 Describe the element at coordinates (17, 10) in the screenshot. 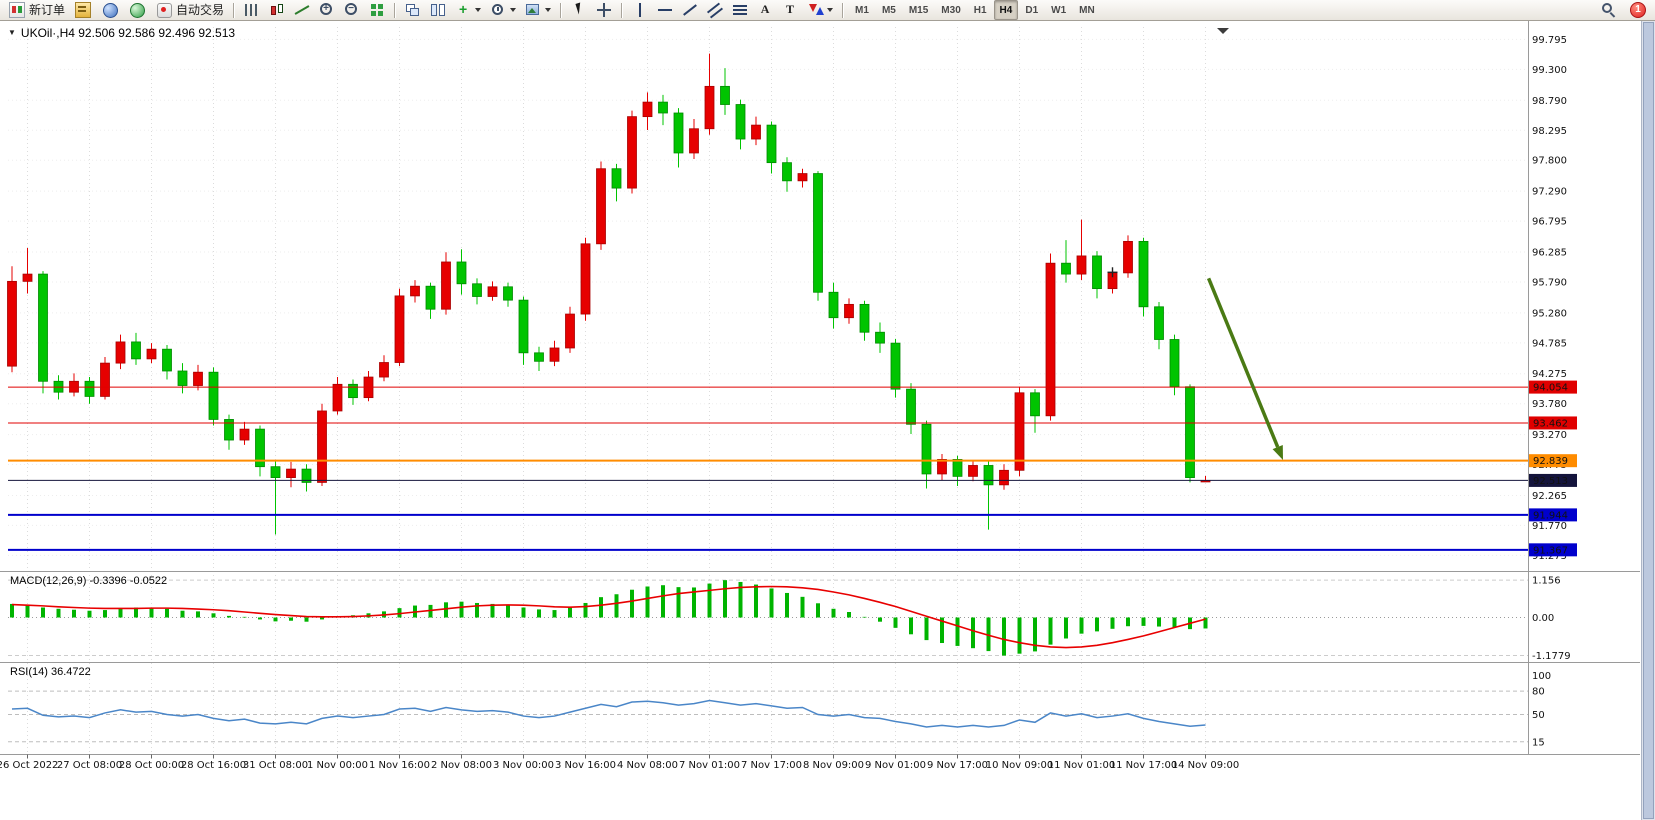

I see `neworder-icon` at that location.